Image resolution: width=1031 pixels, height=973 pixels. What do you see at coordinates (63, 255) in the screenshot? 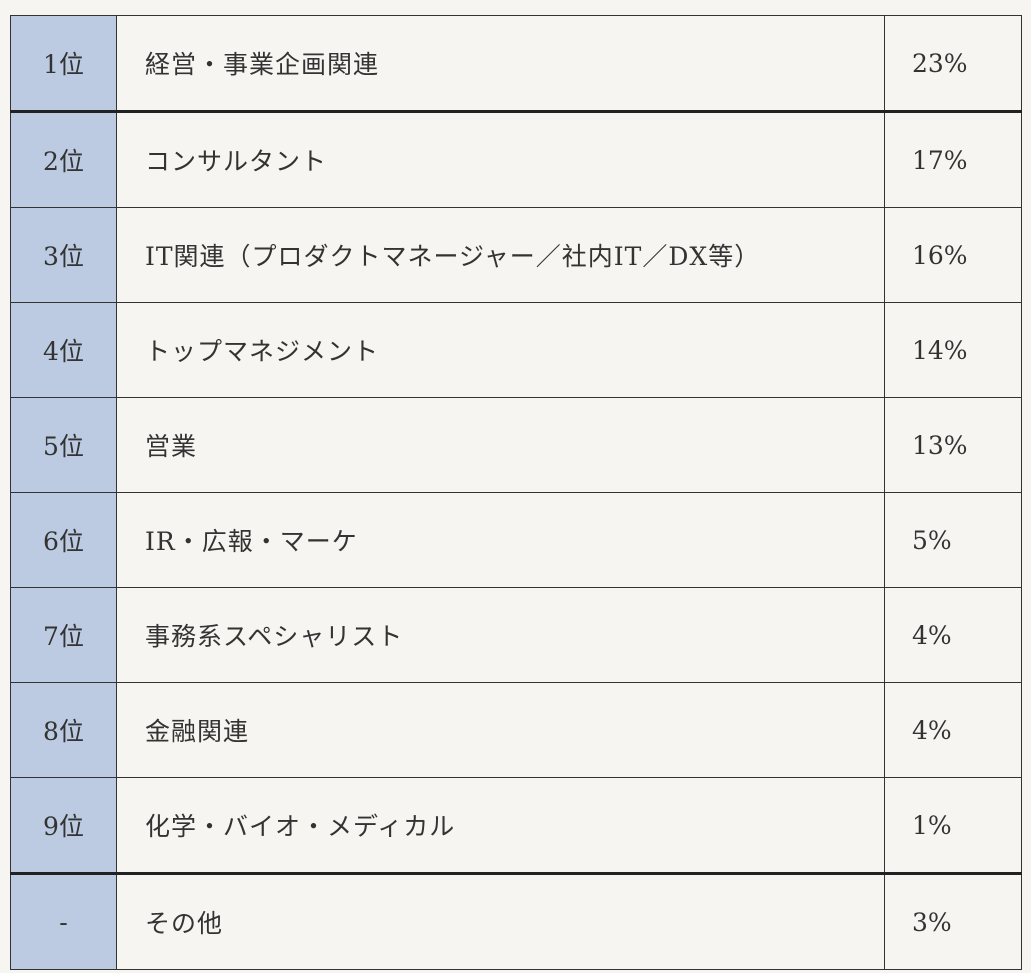
I see `rank-cell: 3位` at bounding box center [63, 255].